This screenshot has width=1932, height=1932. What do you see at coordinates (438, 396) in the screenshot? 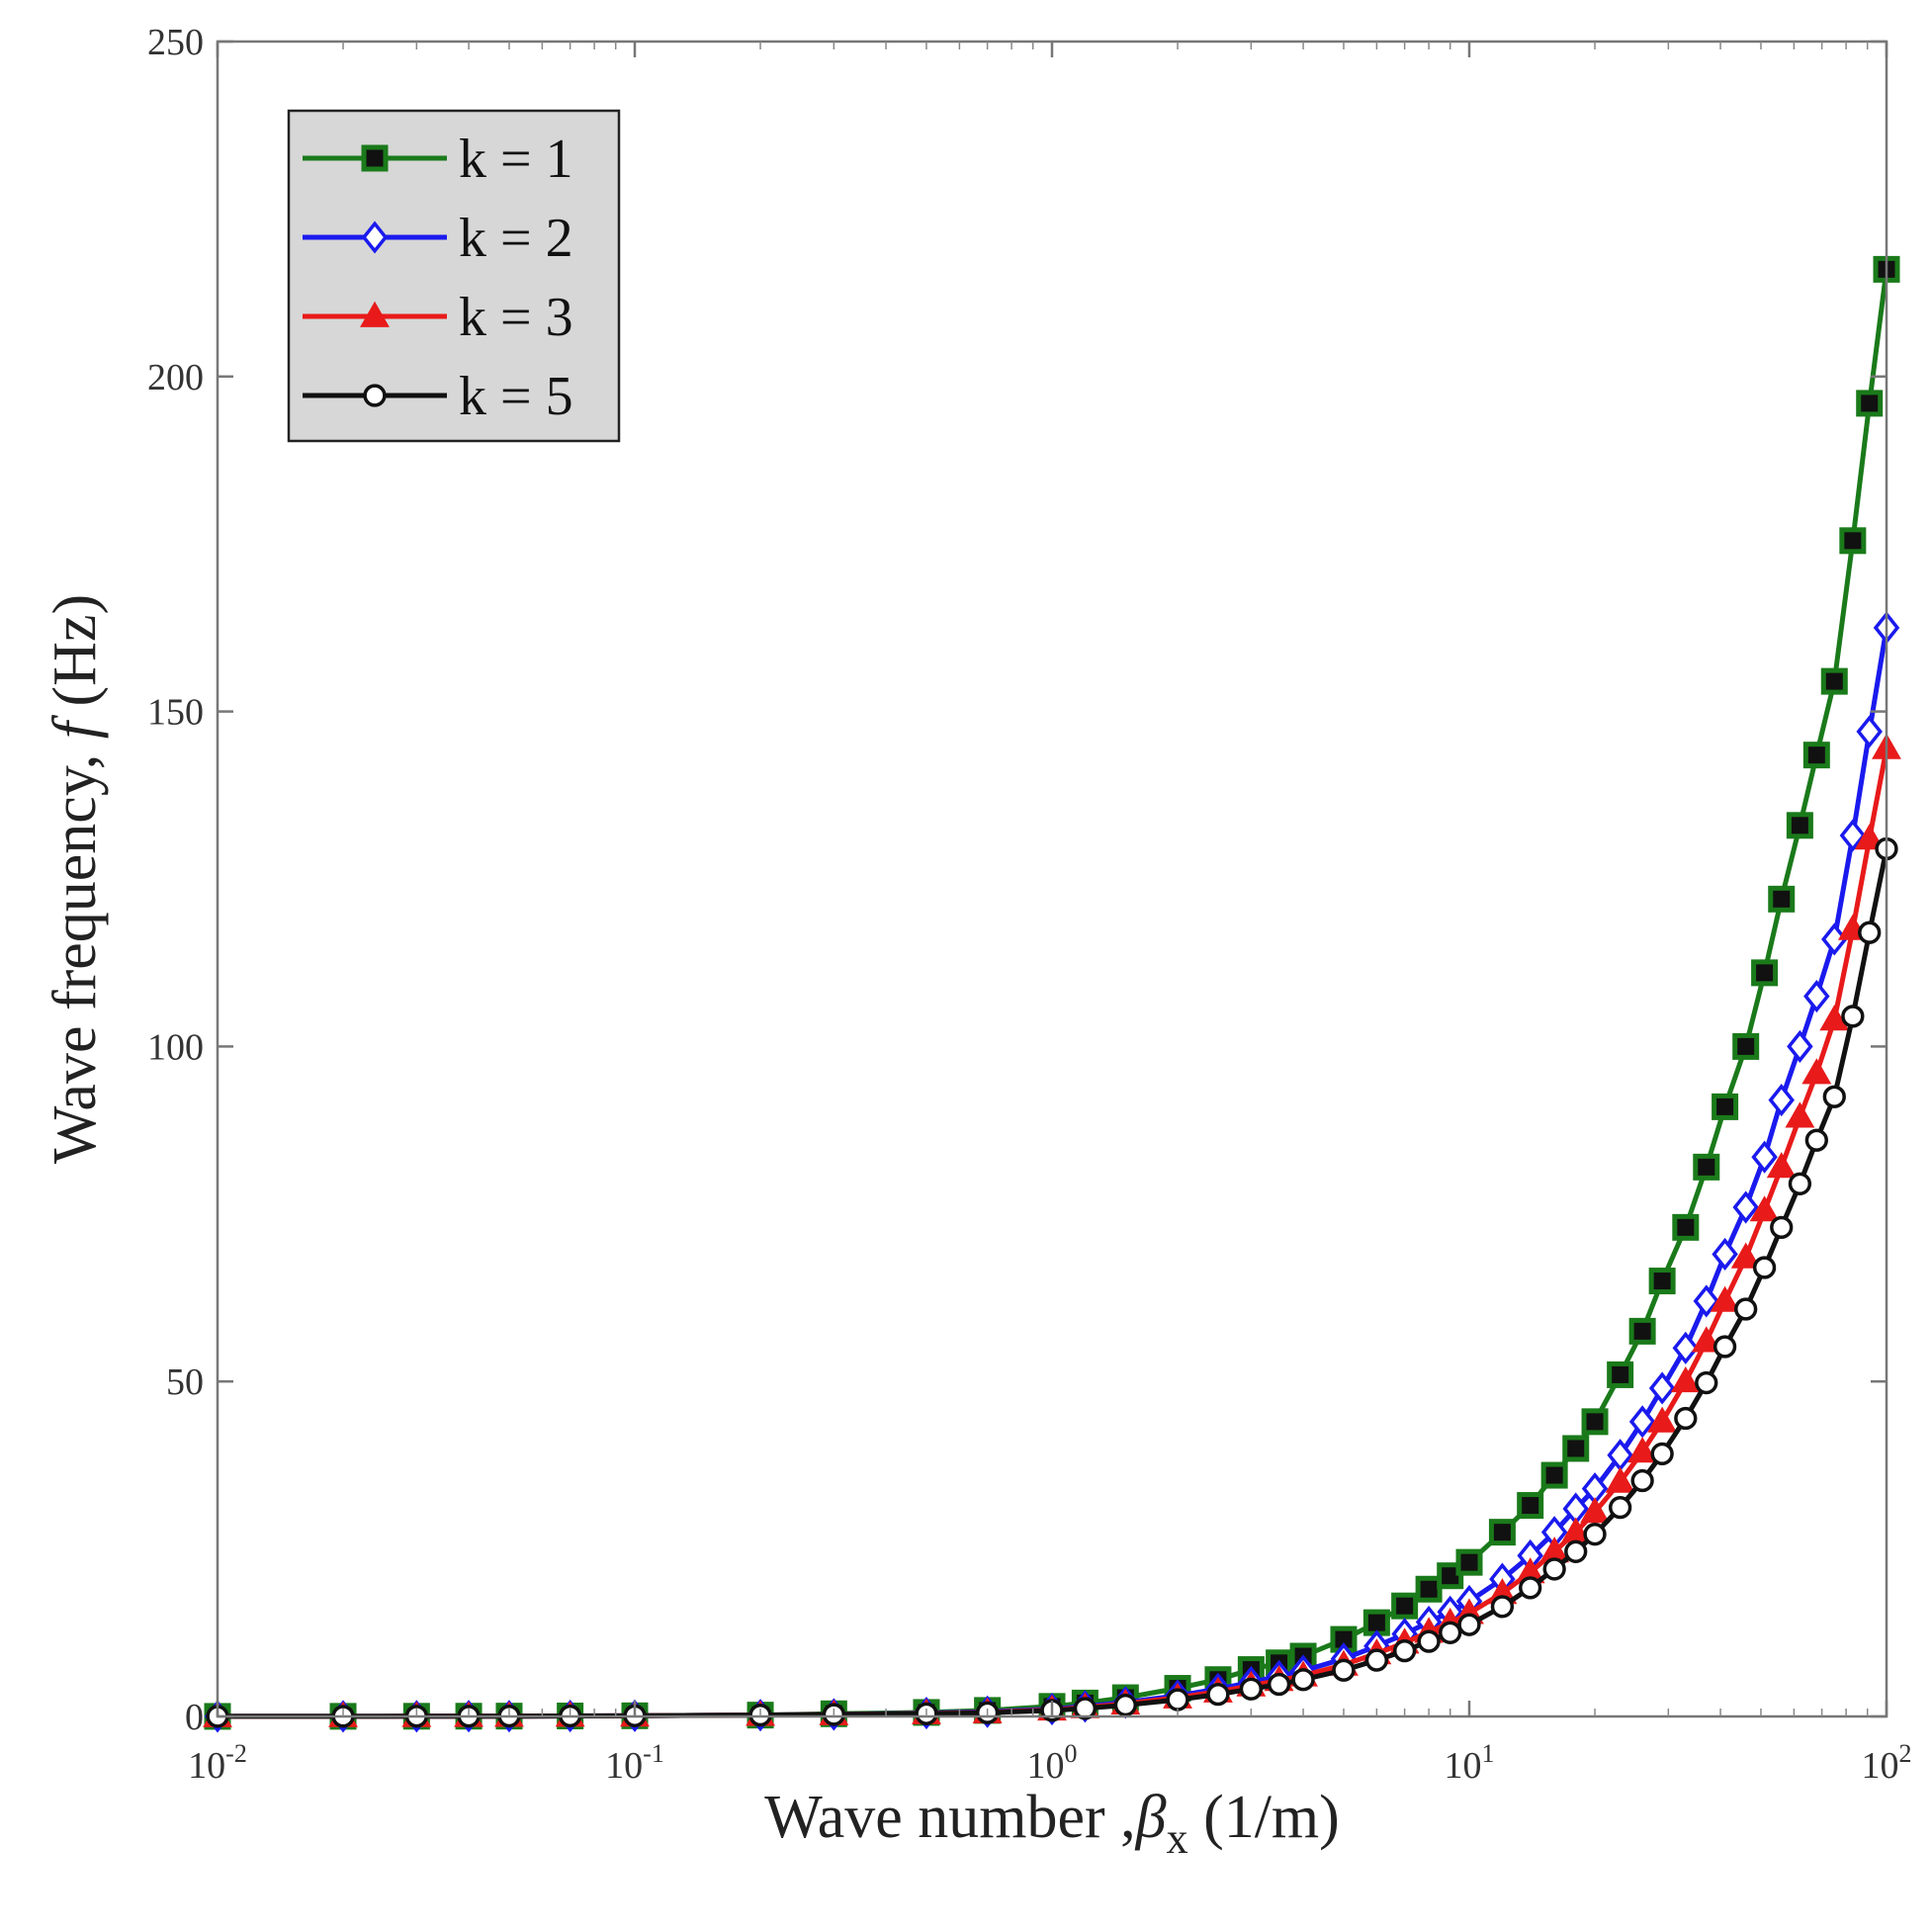
I see `legend-entry: k = 5` at bounding box center [438, 396].